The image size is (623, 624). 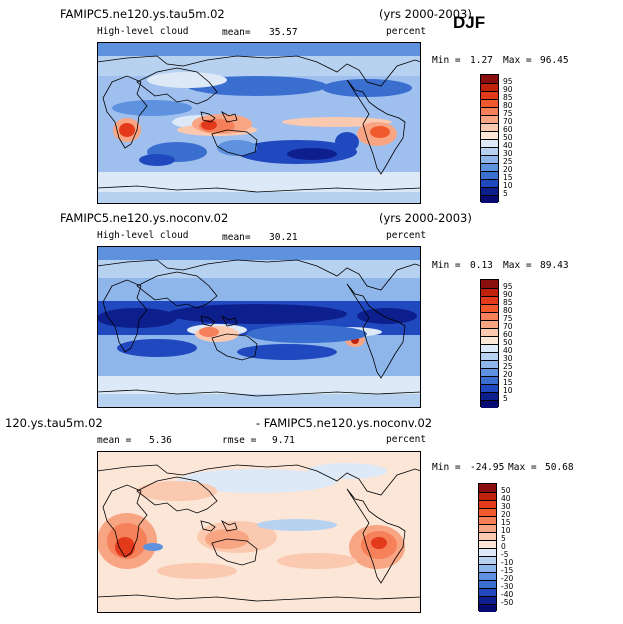 I want to click on season-label: DJF, so click(x=469, y=22).